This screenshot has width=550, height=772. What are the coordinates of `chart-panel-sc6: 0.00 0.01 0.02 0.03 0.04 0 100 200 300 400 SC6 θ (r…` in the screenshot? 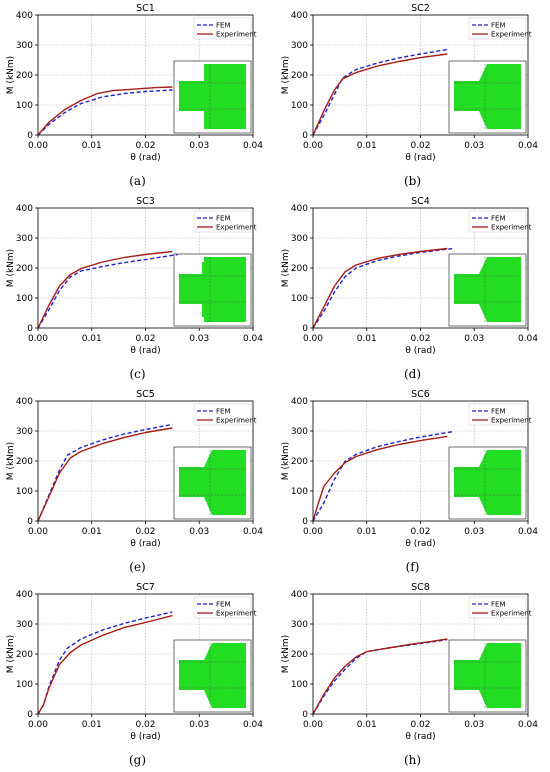 It's located at (412, 482).